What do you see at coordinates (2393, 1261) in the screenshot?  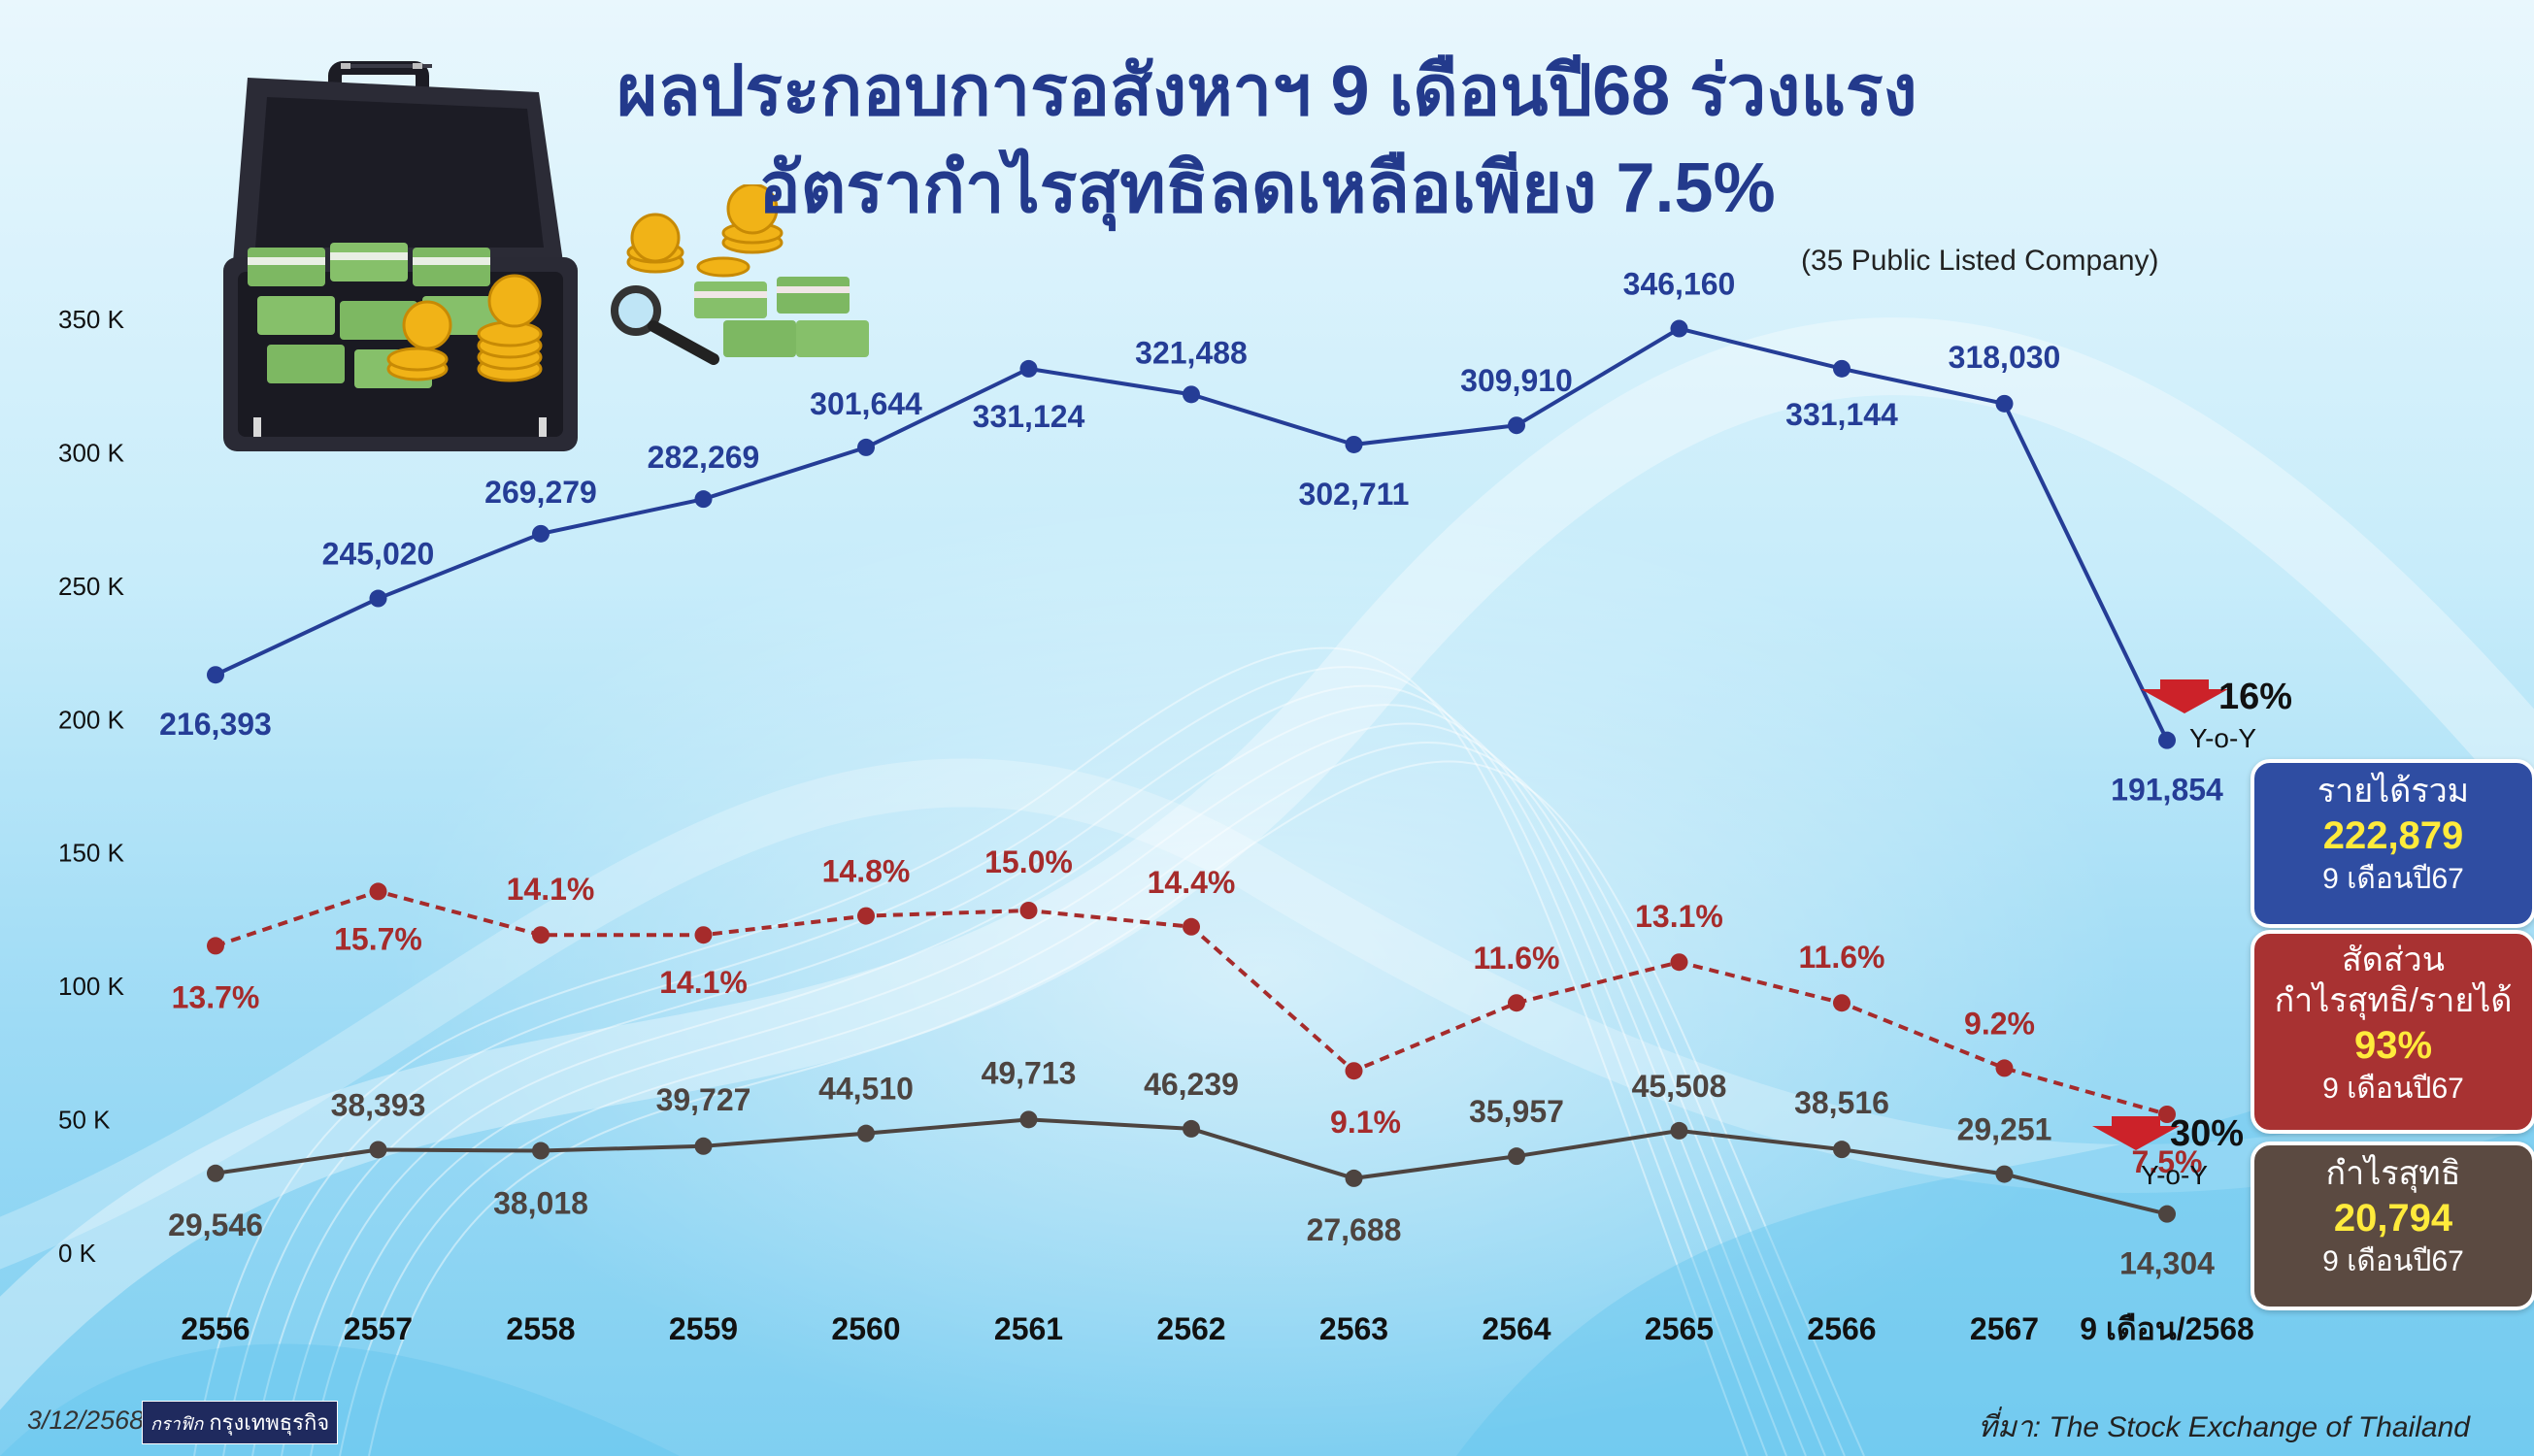 I see `profit-panel-period: 9 เดือนปี67` at bounding box center [2393, 1261].